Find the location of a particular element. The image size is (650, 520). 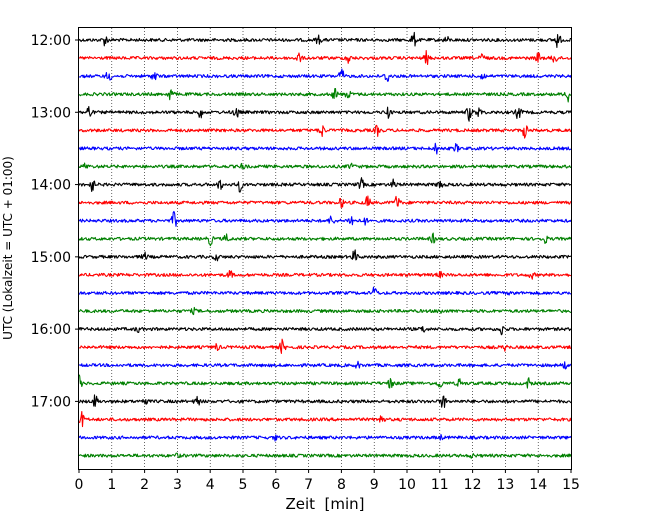

x-tick-label: 15 is located at coordinates (571, 485).